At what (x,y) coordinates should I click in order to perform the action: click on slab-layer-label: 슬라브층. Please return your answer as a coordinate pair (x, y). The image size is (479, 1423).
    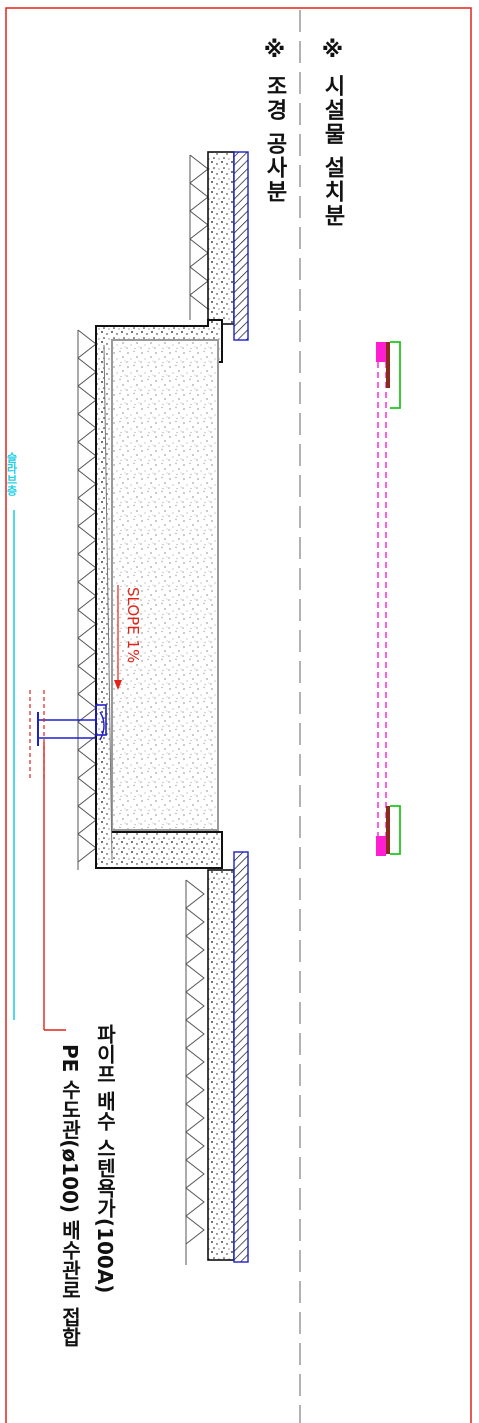
    Looking at the image, I should click on (11, 474).